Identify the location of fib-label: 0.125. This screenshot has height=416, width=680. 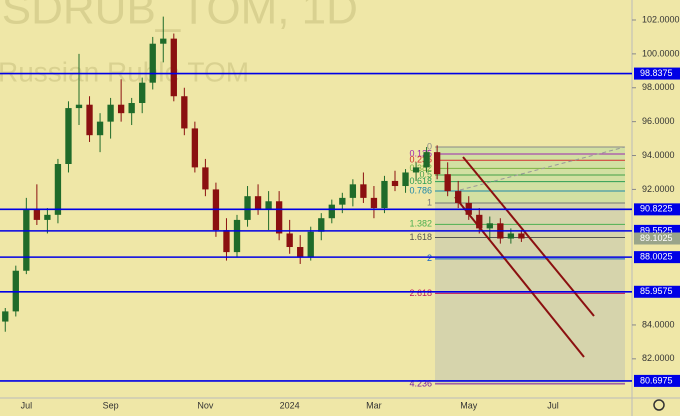
(420, 153).